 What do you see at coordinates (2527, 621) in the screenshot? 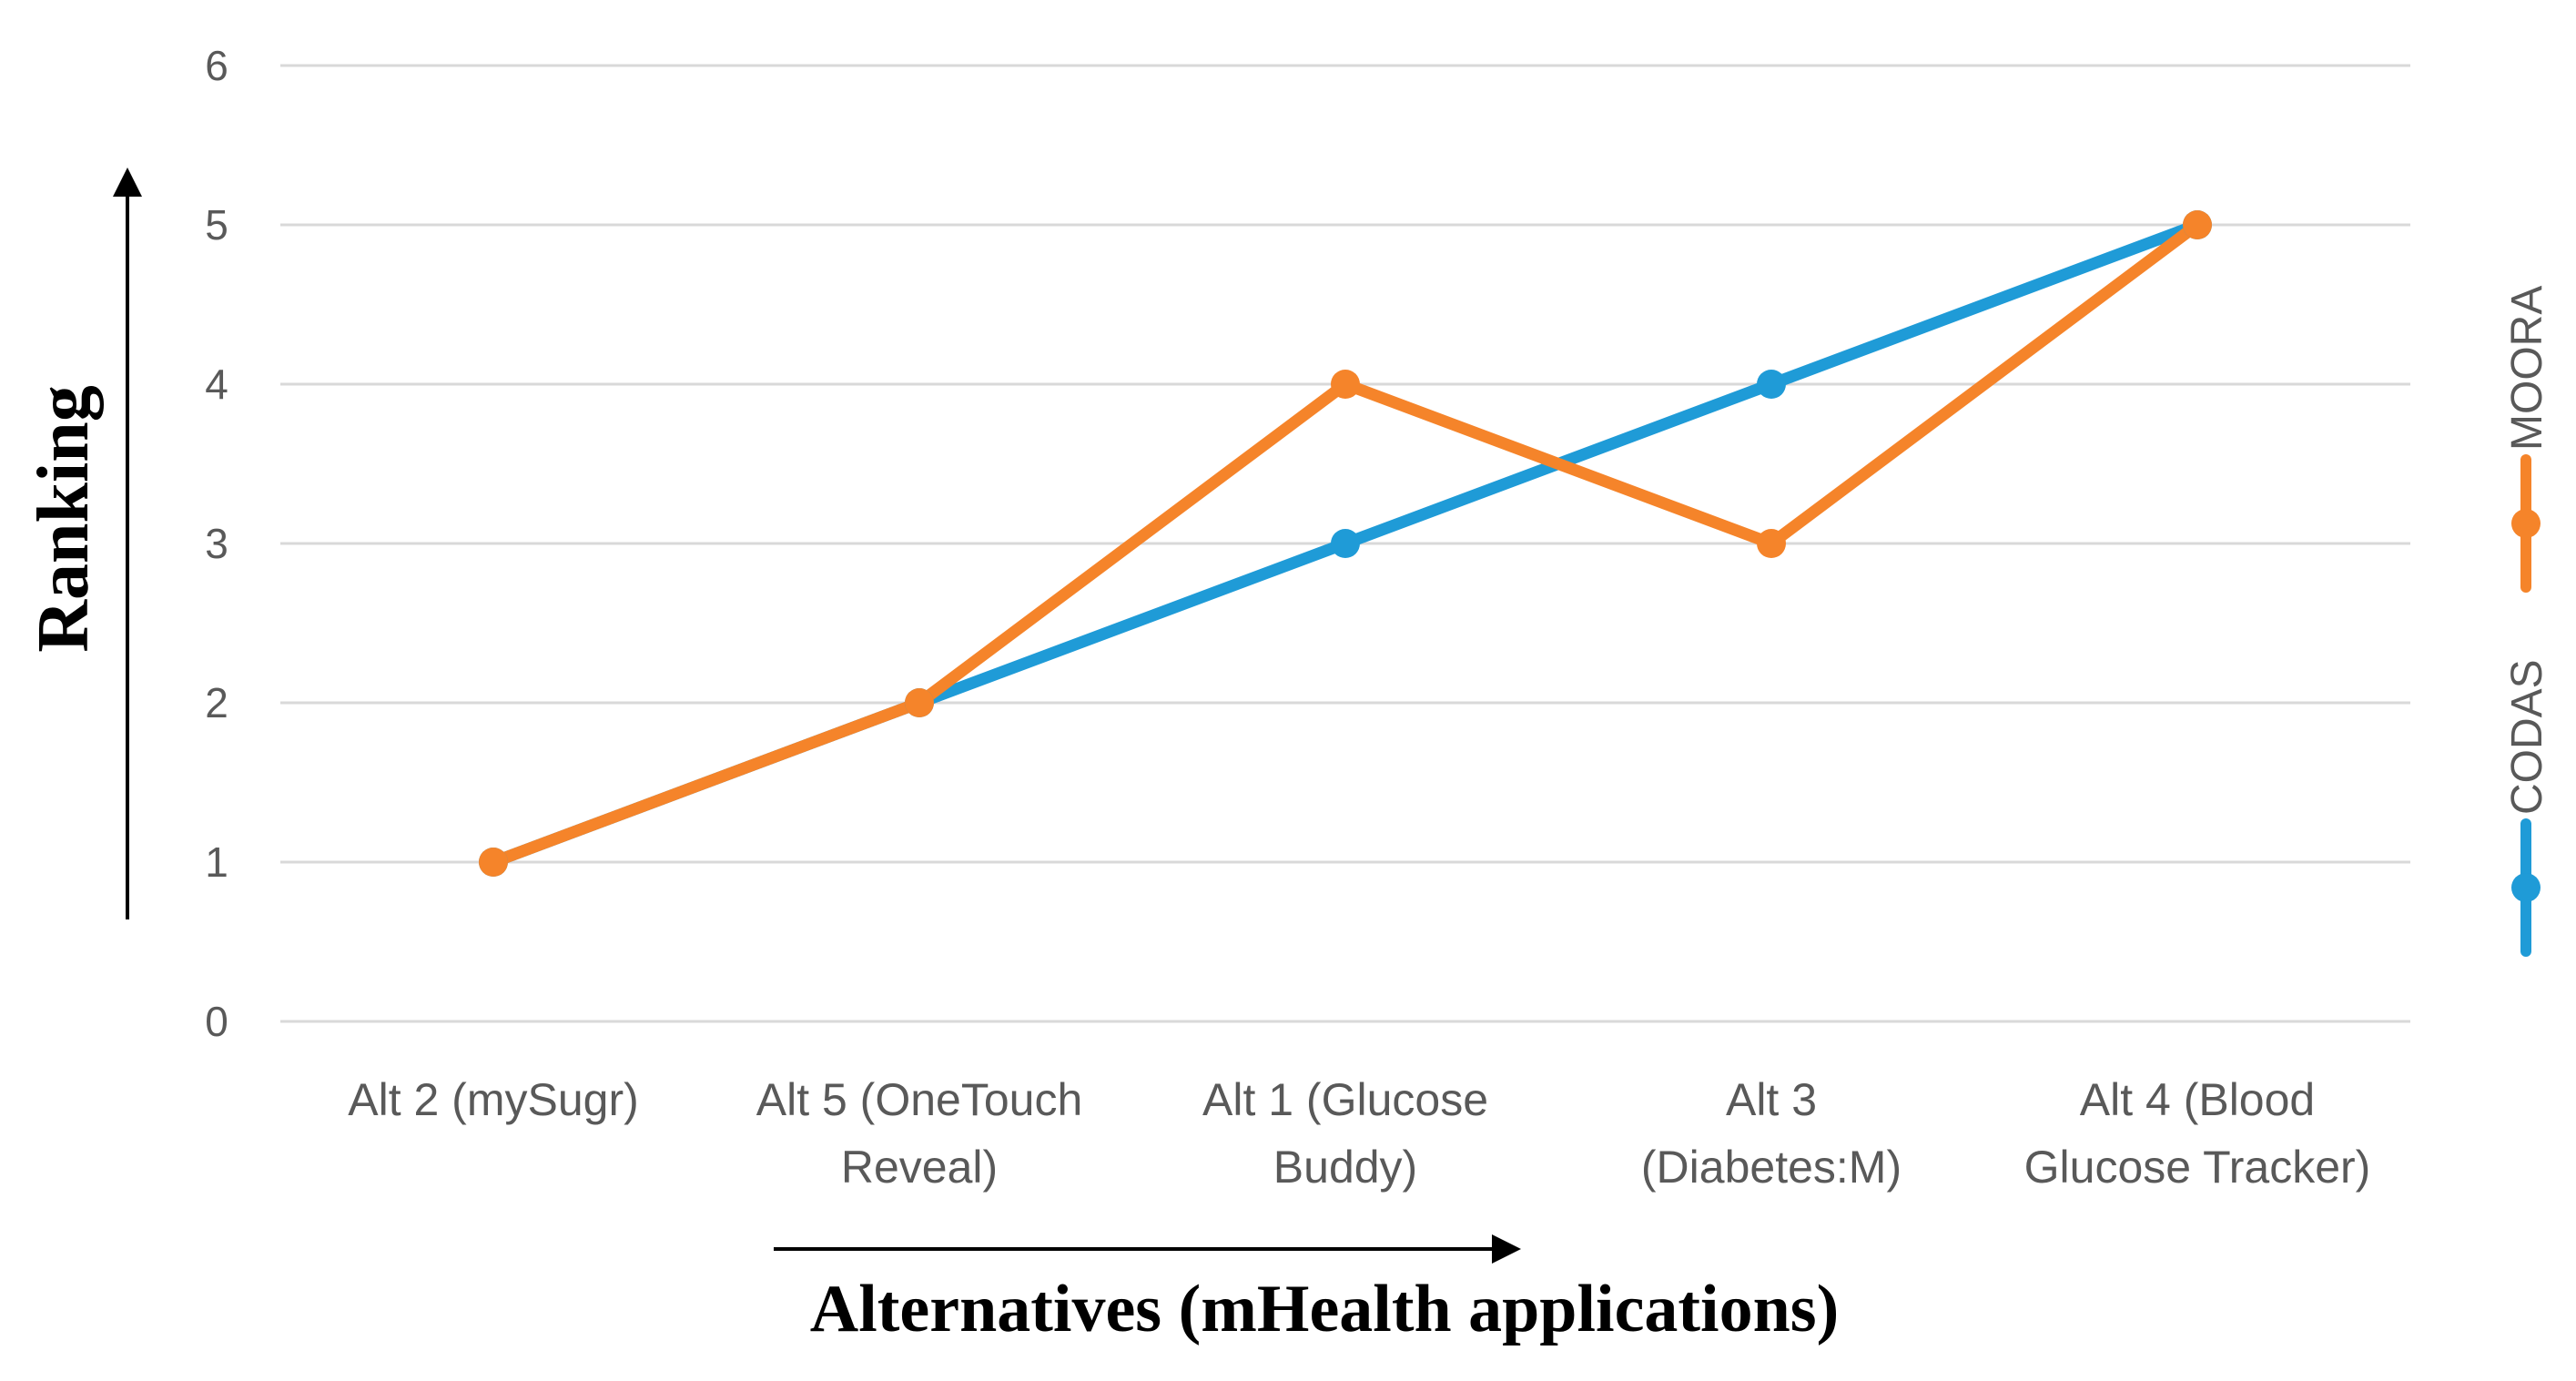
I see `legend: CODAS MOORA` at bounding box center [2527, 621].